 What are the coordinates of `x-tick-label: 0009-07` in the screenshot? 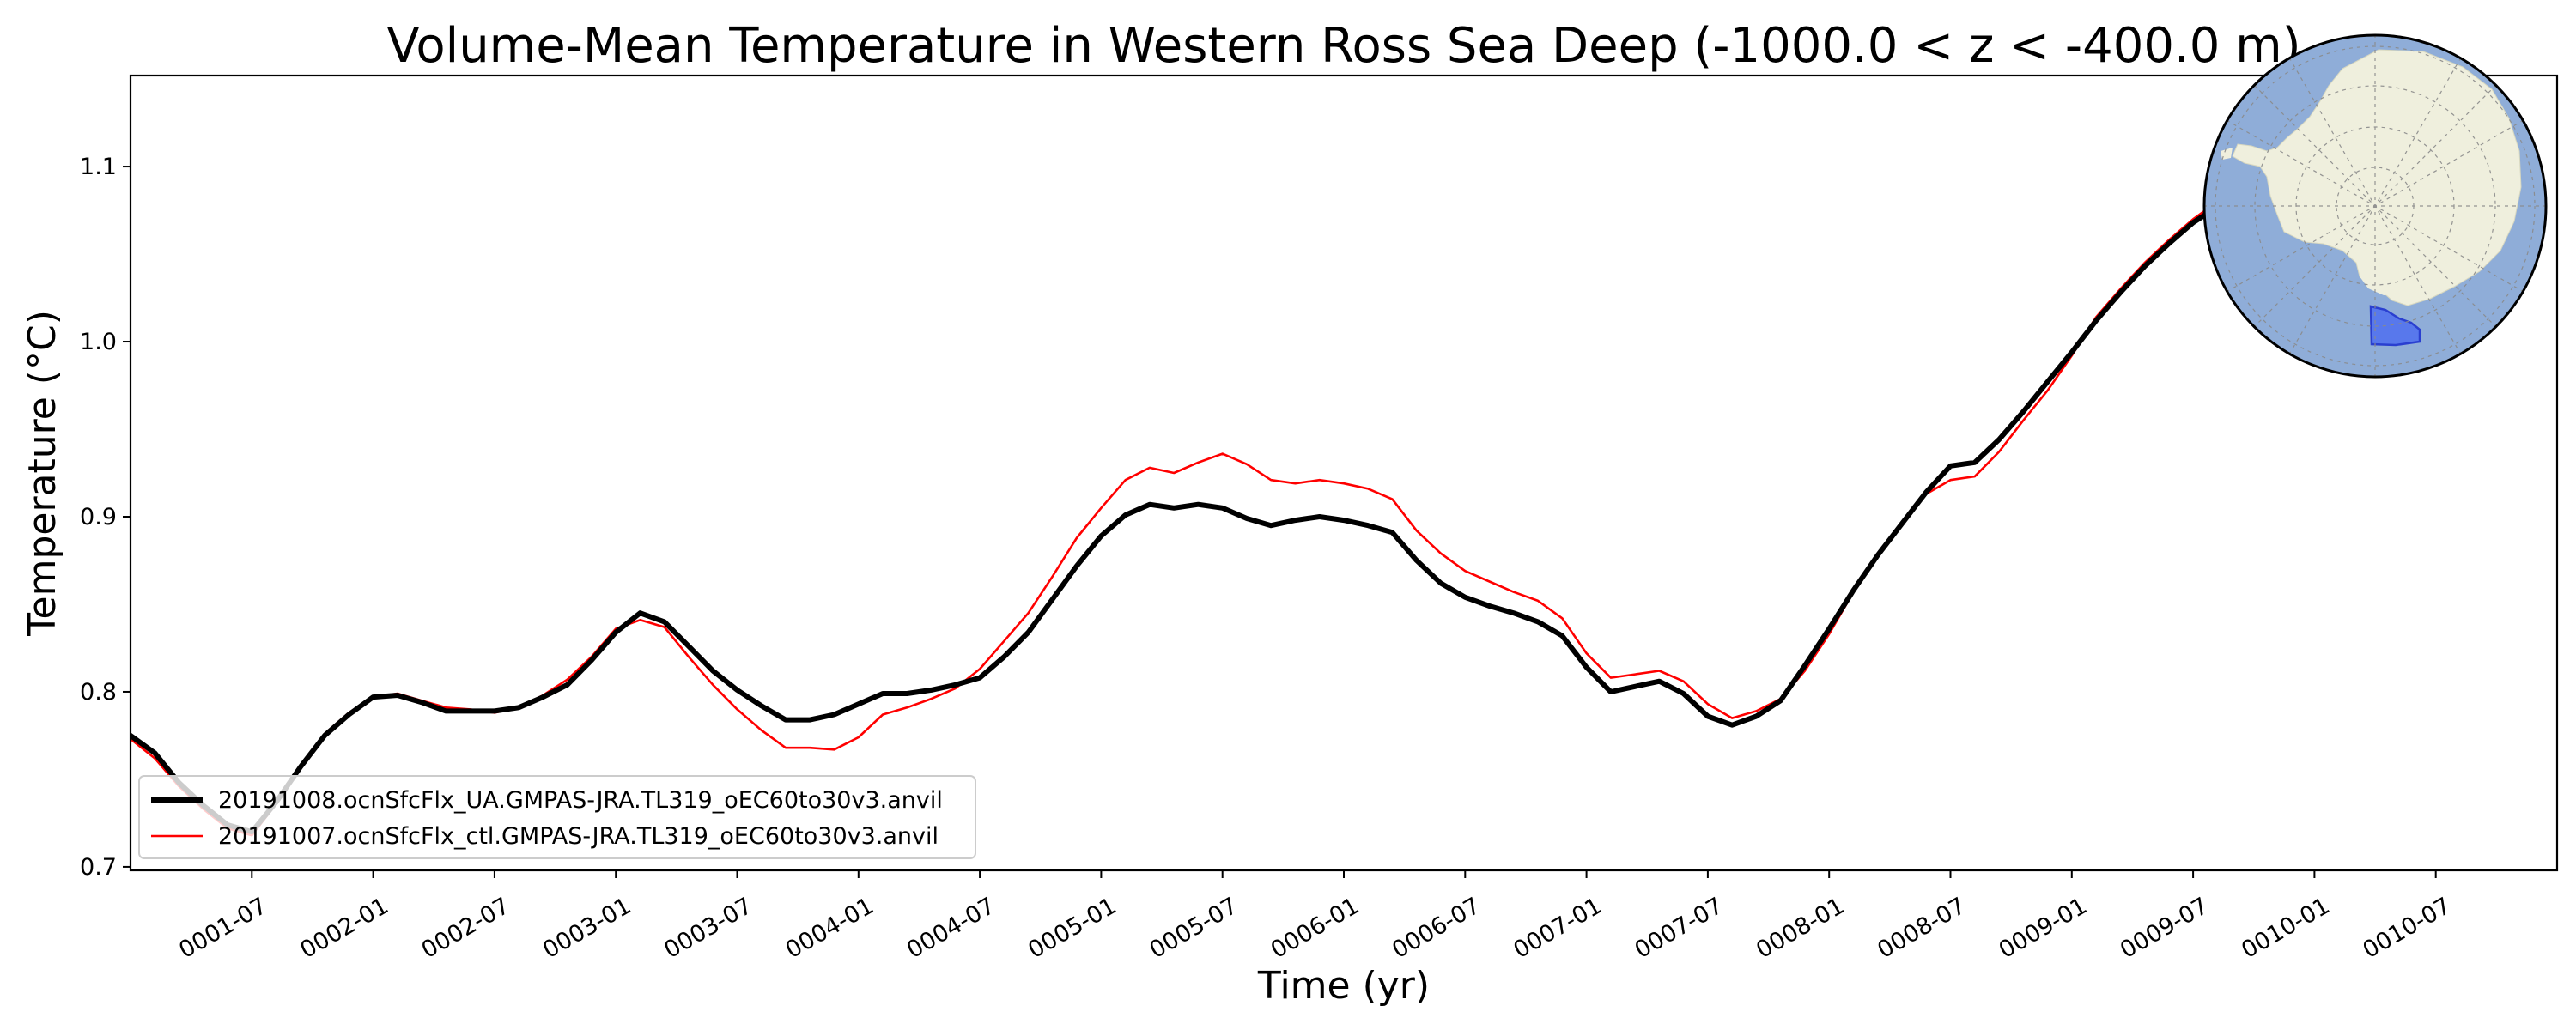 It's located at (2164, 928).